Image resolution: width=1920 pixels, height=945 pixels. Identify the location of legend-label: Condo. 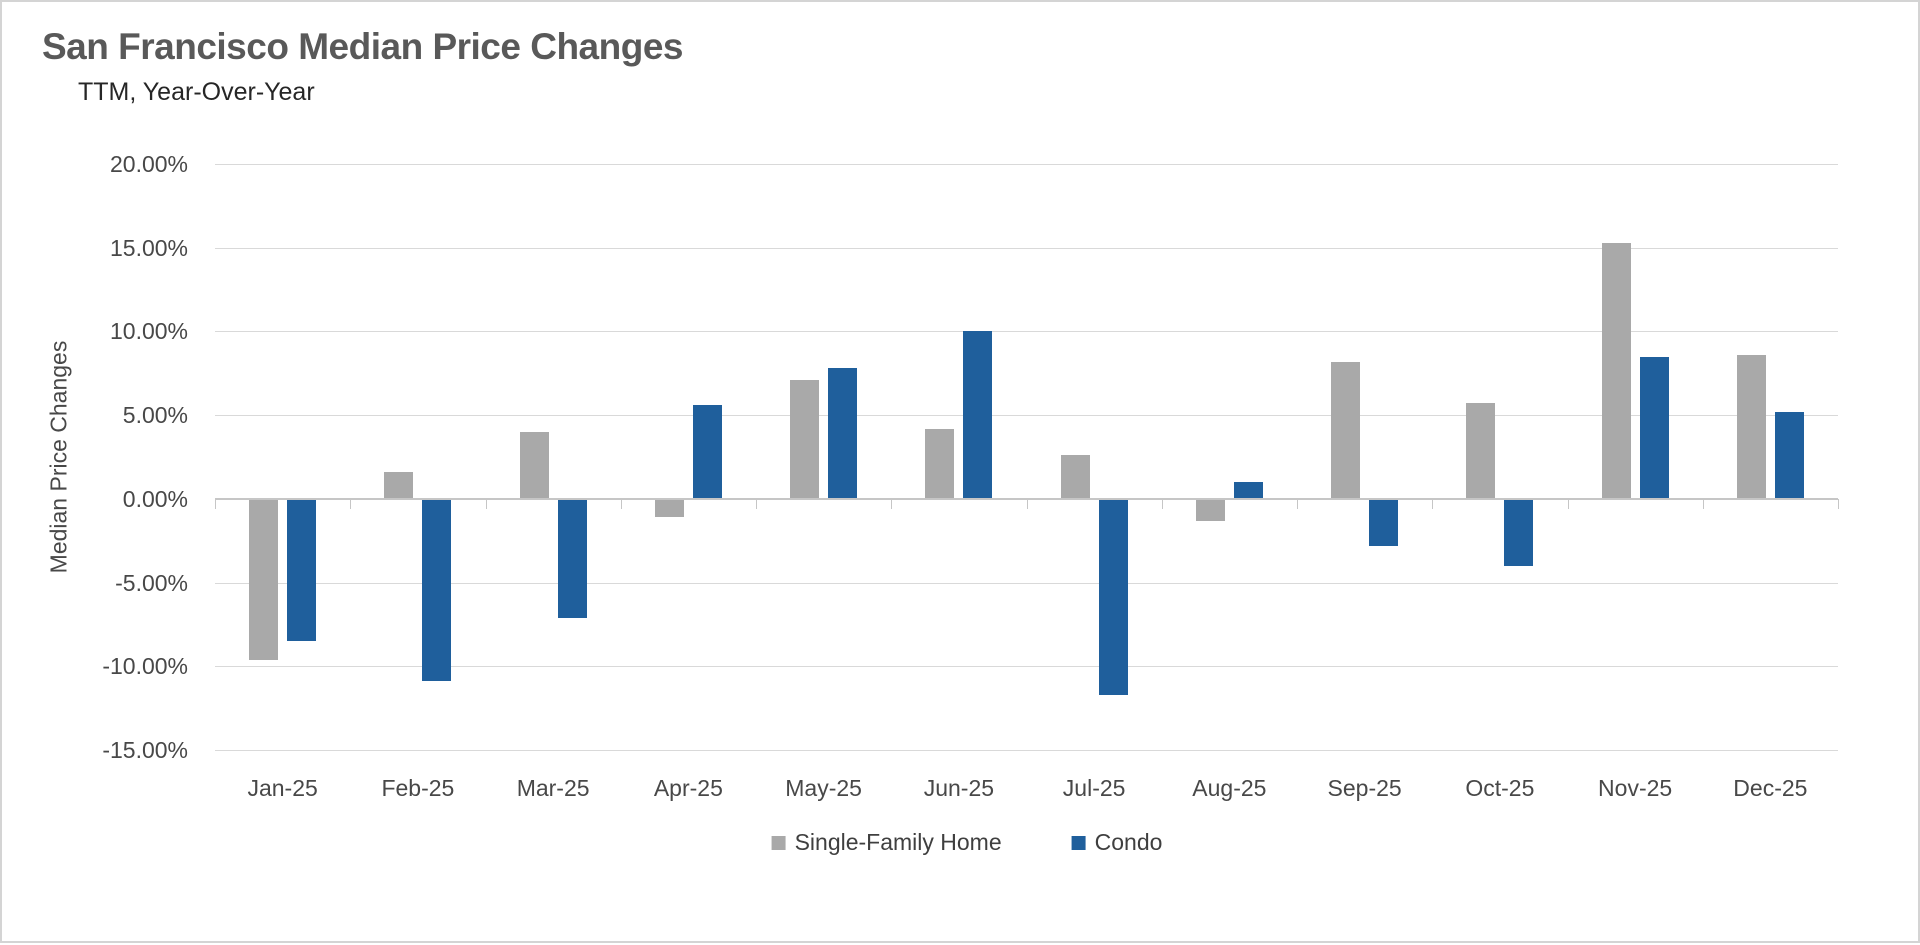
(1128, 842).